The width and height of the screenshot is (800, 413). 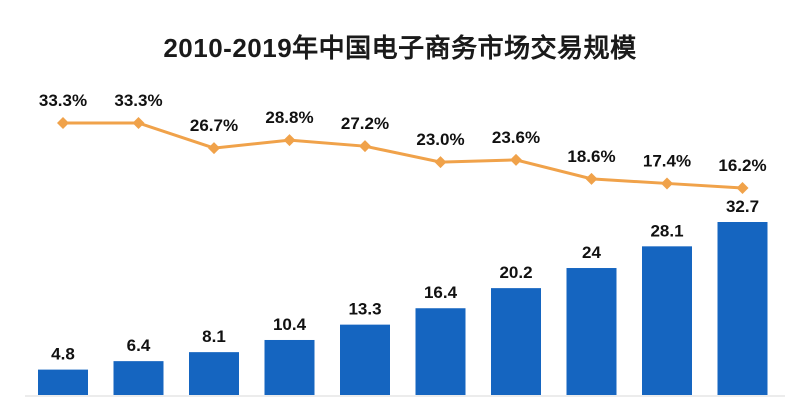 What do you see at coordinates (440, 139) in the screenshot?
I see `growth-label-2015: 23.0%` at bounding box center [440, 139].